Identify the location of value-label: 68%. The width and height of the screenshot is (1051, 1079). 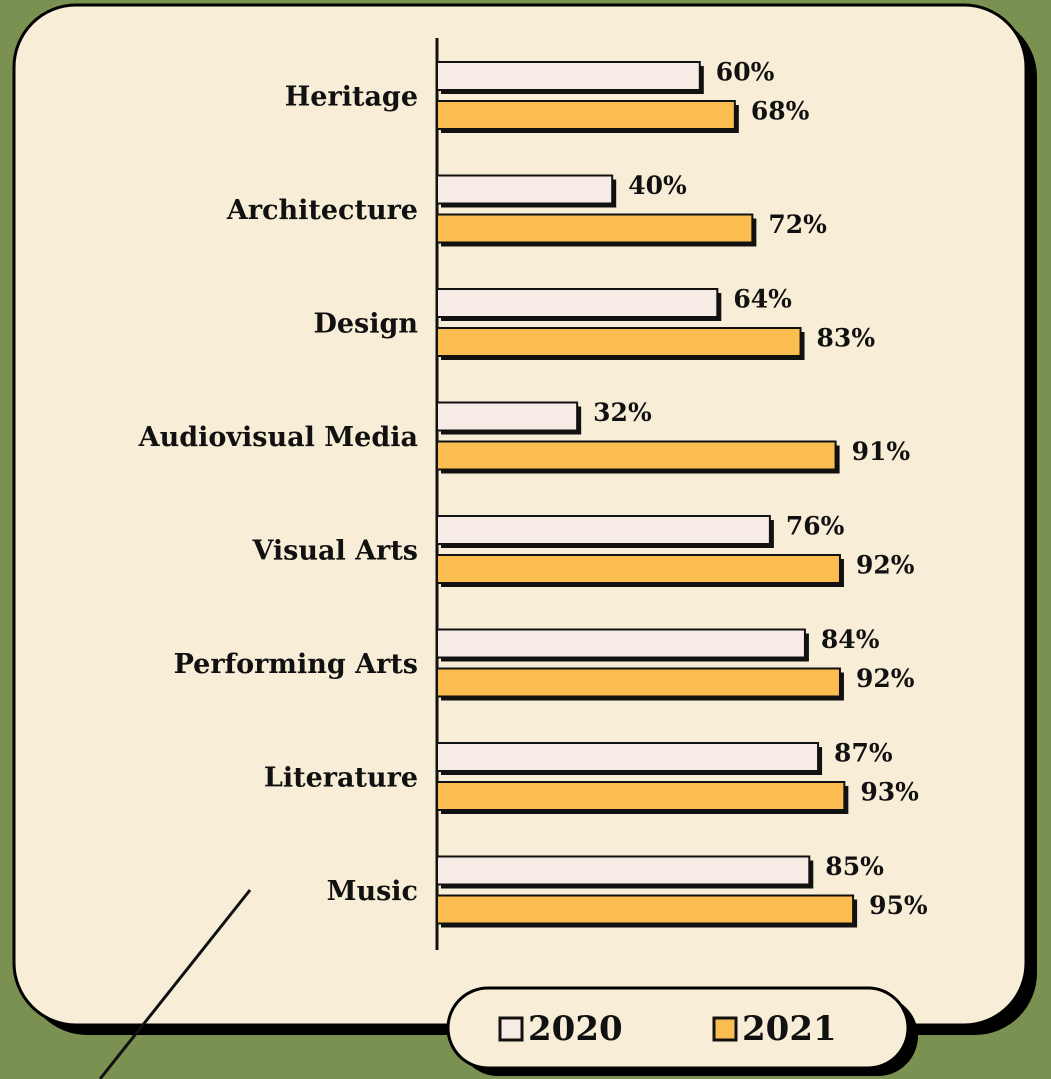
(780, 111).